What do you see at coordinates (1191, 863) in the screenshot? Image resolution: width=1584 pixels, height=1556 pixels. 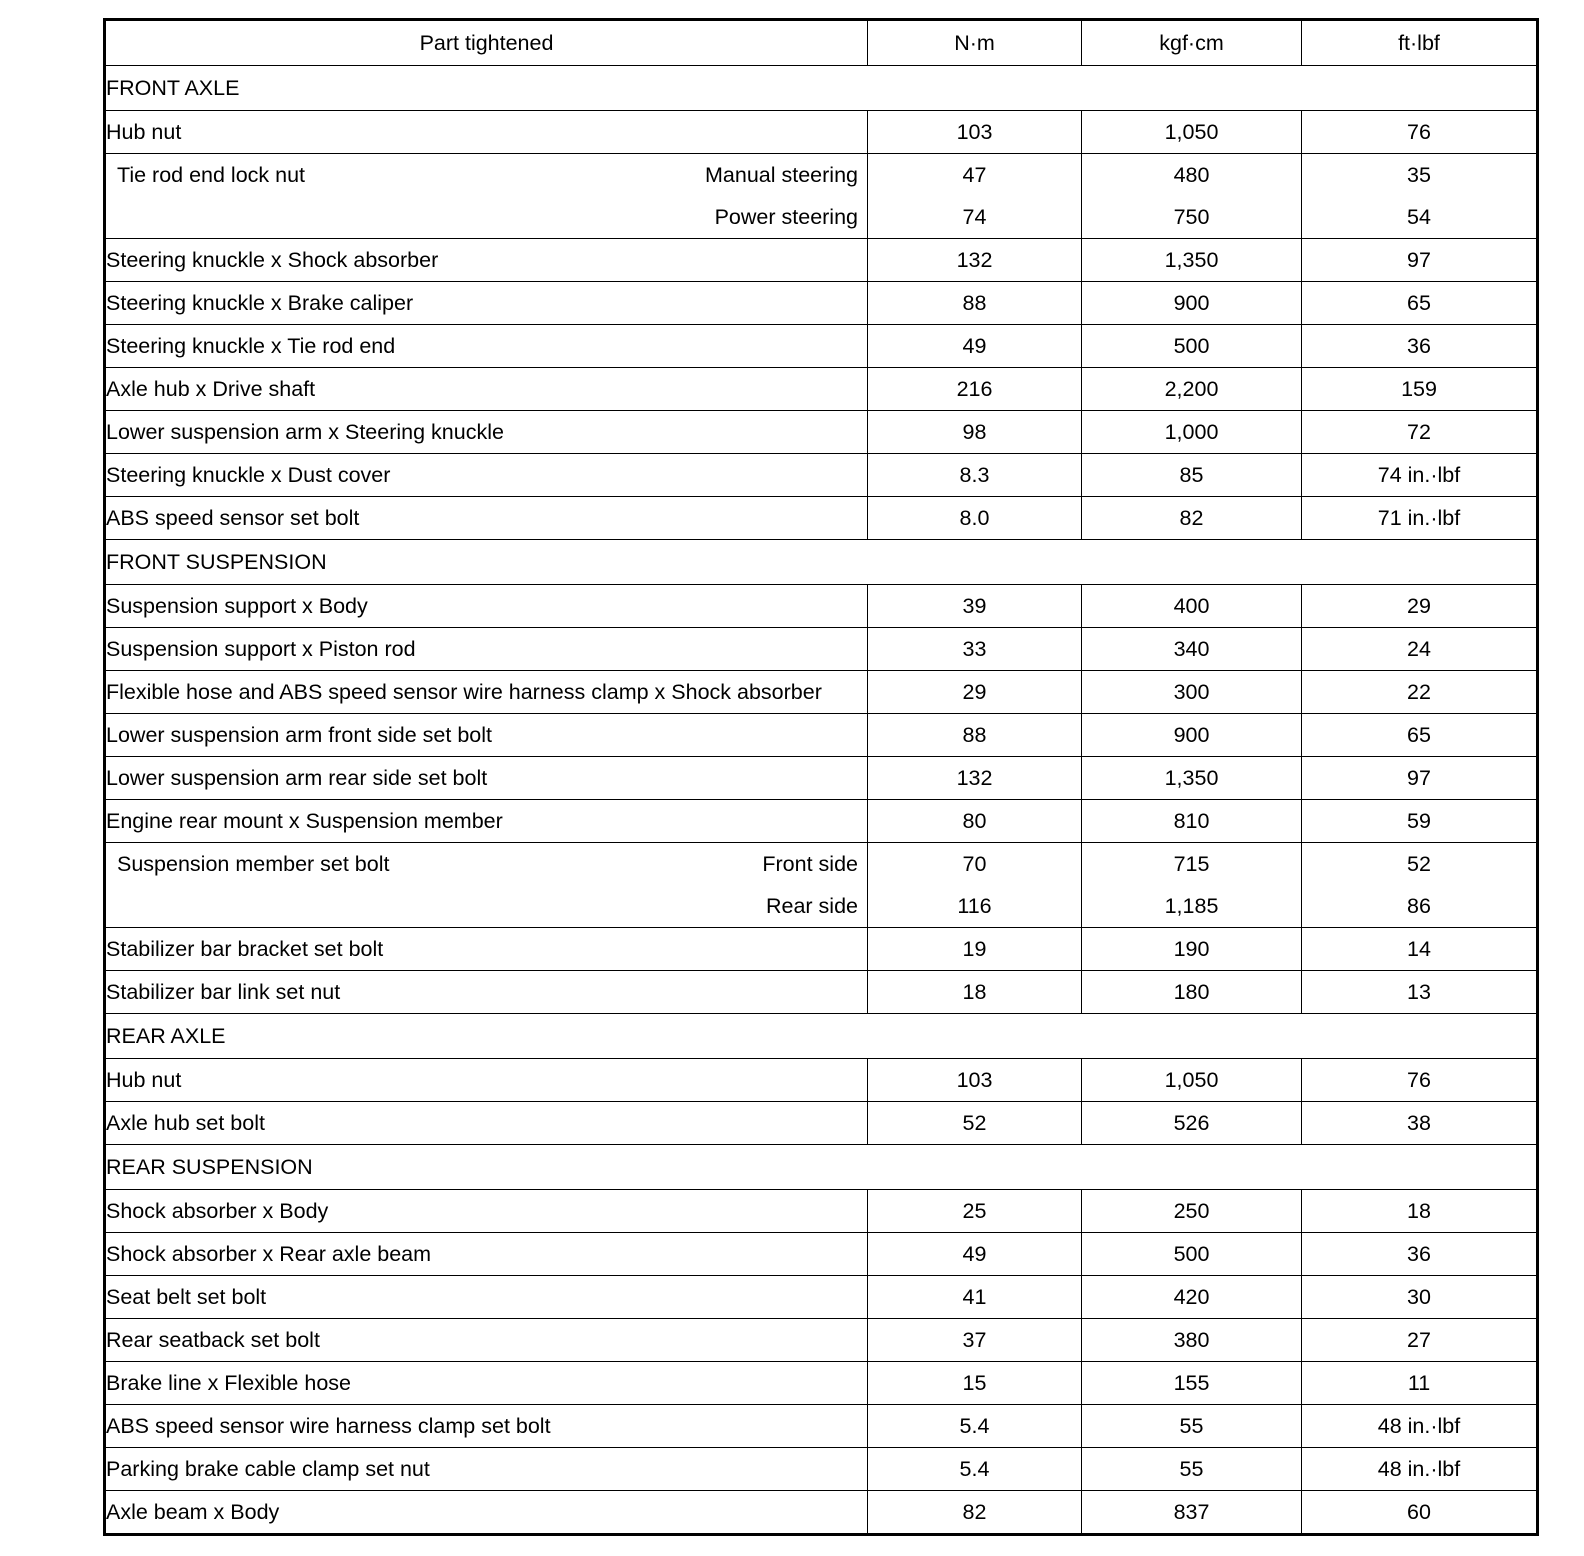 I see `torque-value: 715` at bounding box center [1191, 863].